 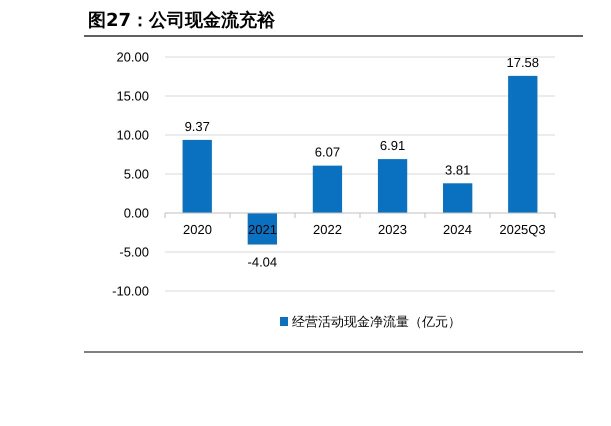 I want to click on data-label: 6.91, so click(x=393, y=146).